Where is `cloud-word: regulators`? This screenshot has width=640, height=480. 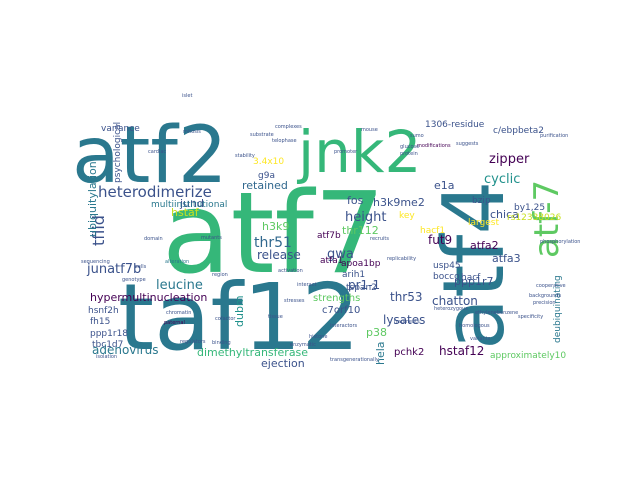
cloud-word: regulators is located at coordinates (193, 342).